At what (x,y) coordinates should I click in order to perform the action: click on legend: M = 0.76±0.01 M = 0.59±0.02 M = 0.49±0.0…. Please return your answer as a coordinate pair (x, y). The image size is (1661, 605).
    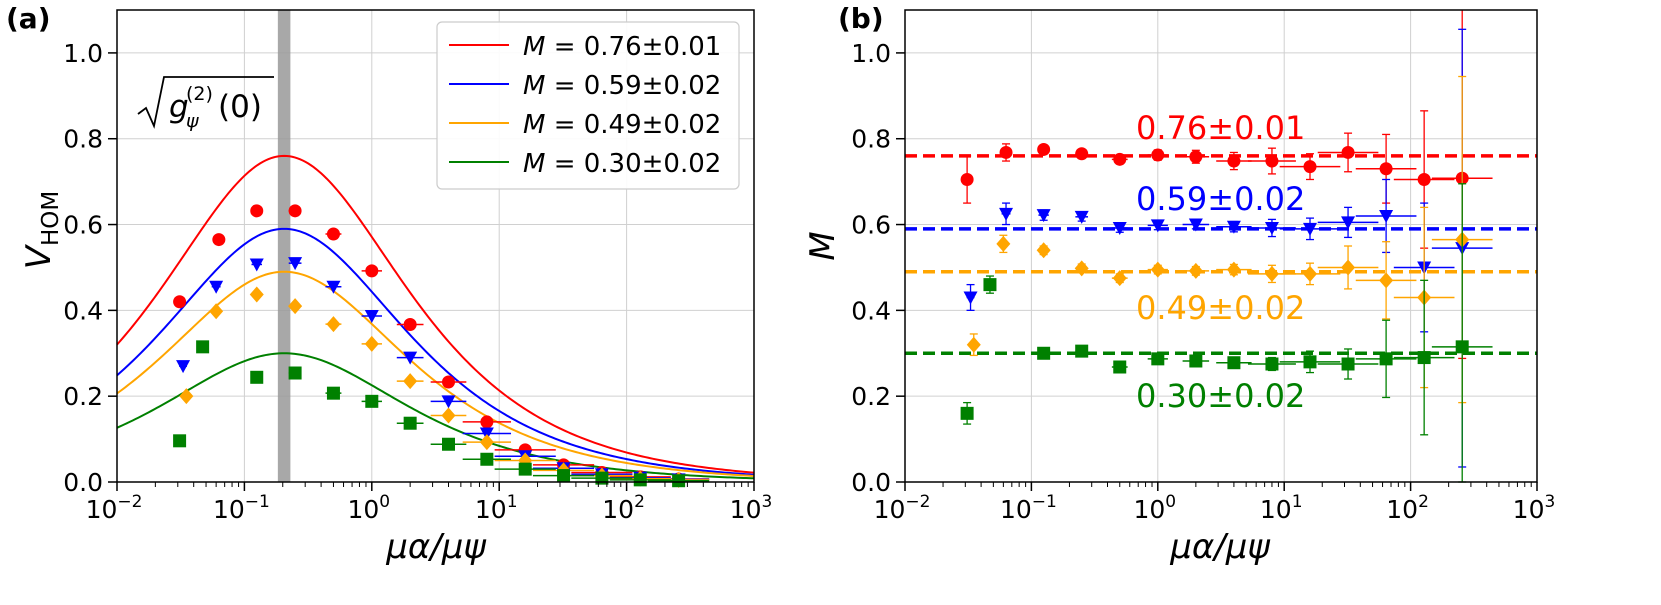
    Looking at the image, I should click on (588, 105).